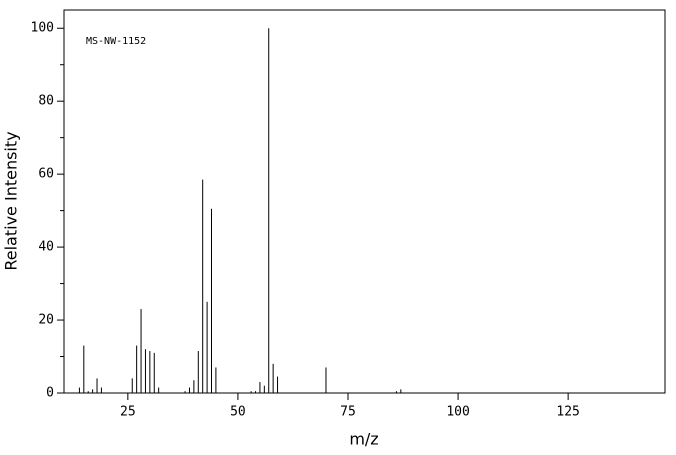  What do you see at coordinates (363, 439) in the screenshot?
I see `x-axis-label: m/z` at bounding box center [363, 439].